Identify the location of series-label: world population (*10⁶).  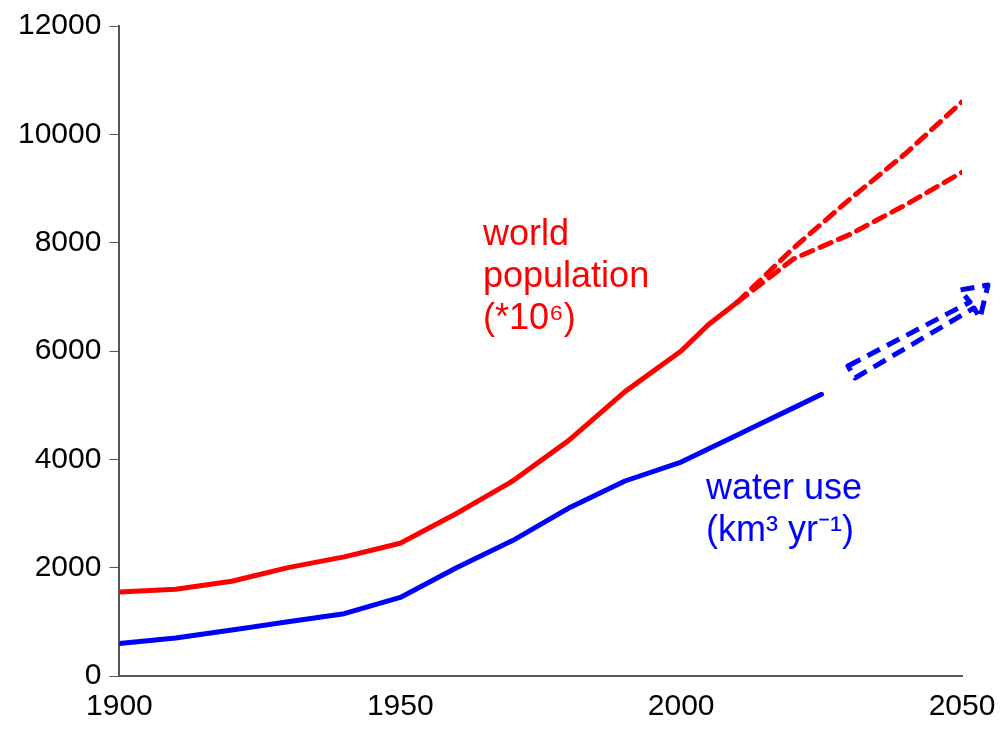
(566, 275).